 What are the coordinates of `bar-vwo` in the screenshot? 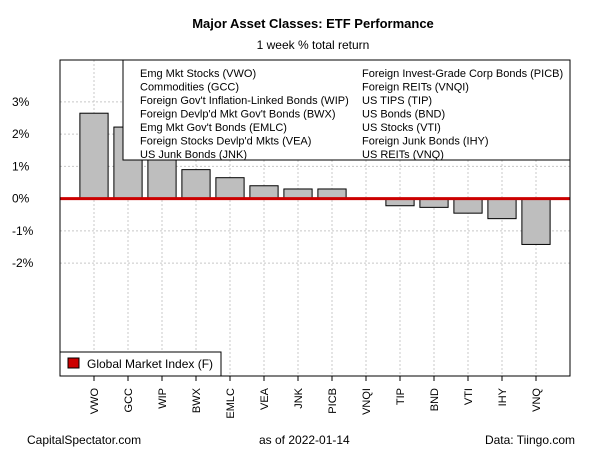 It's located at (94, 156).